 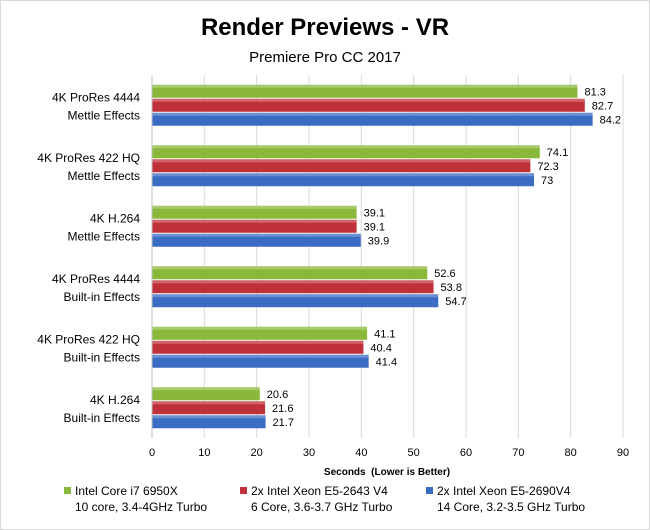 I want to click on x-tick-label: 60, so click(x=466, y=453).